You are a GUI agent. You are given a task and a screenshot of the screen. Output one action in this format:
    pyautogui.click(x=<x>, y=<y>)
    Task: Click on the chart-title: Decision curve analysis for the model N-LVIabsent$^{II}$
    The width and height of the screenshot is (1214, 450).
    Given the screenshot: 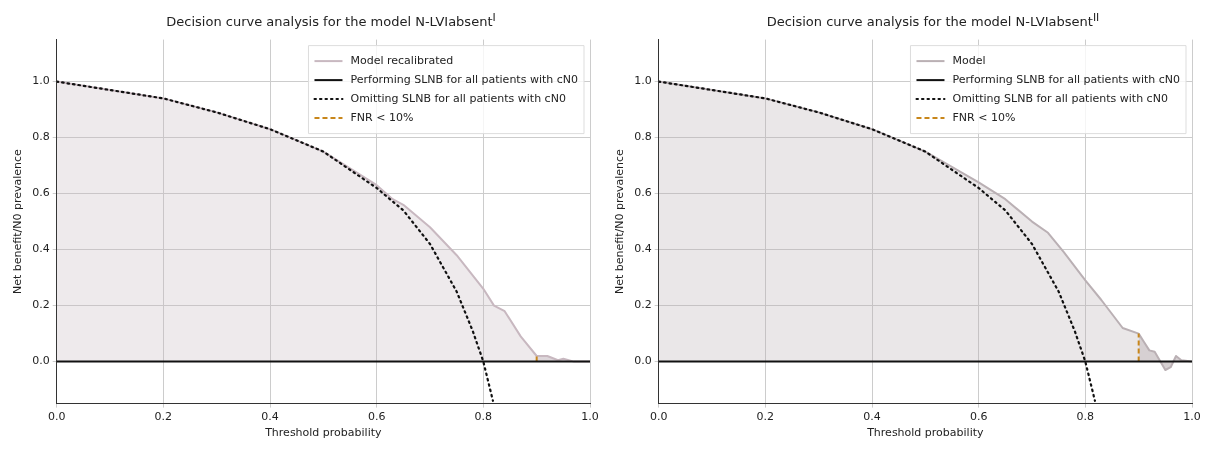 What is the action you would take?
    pyautogui.click(x=932, y=20)
    